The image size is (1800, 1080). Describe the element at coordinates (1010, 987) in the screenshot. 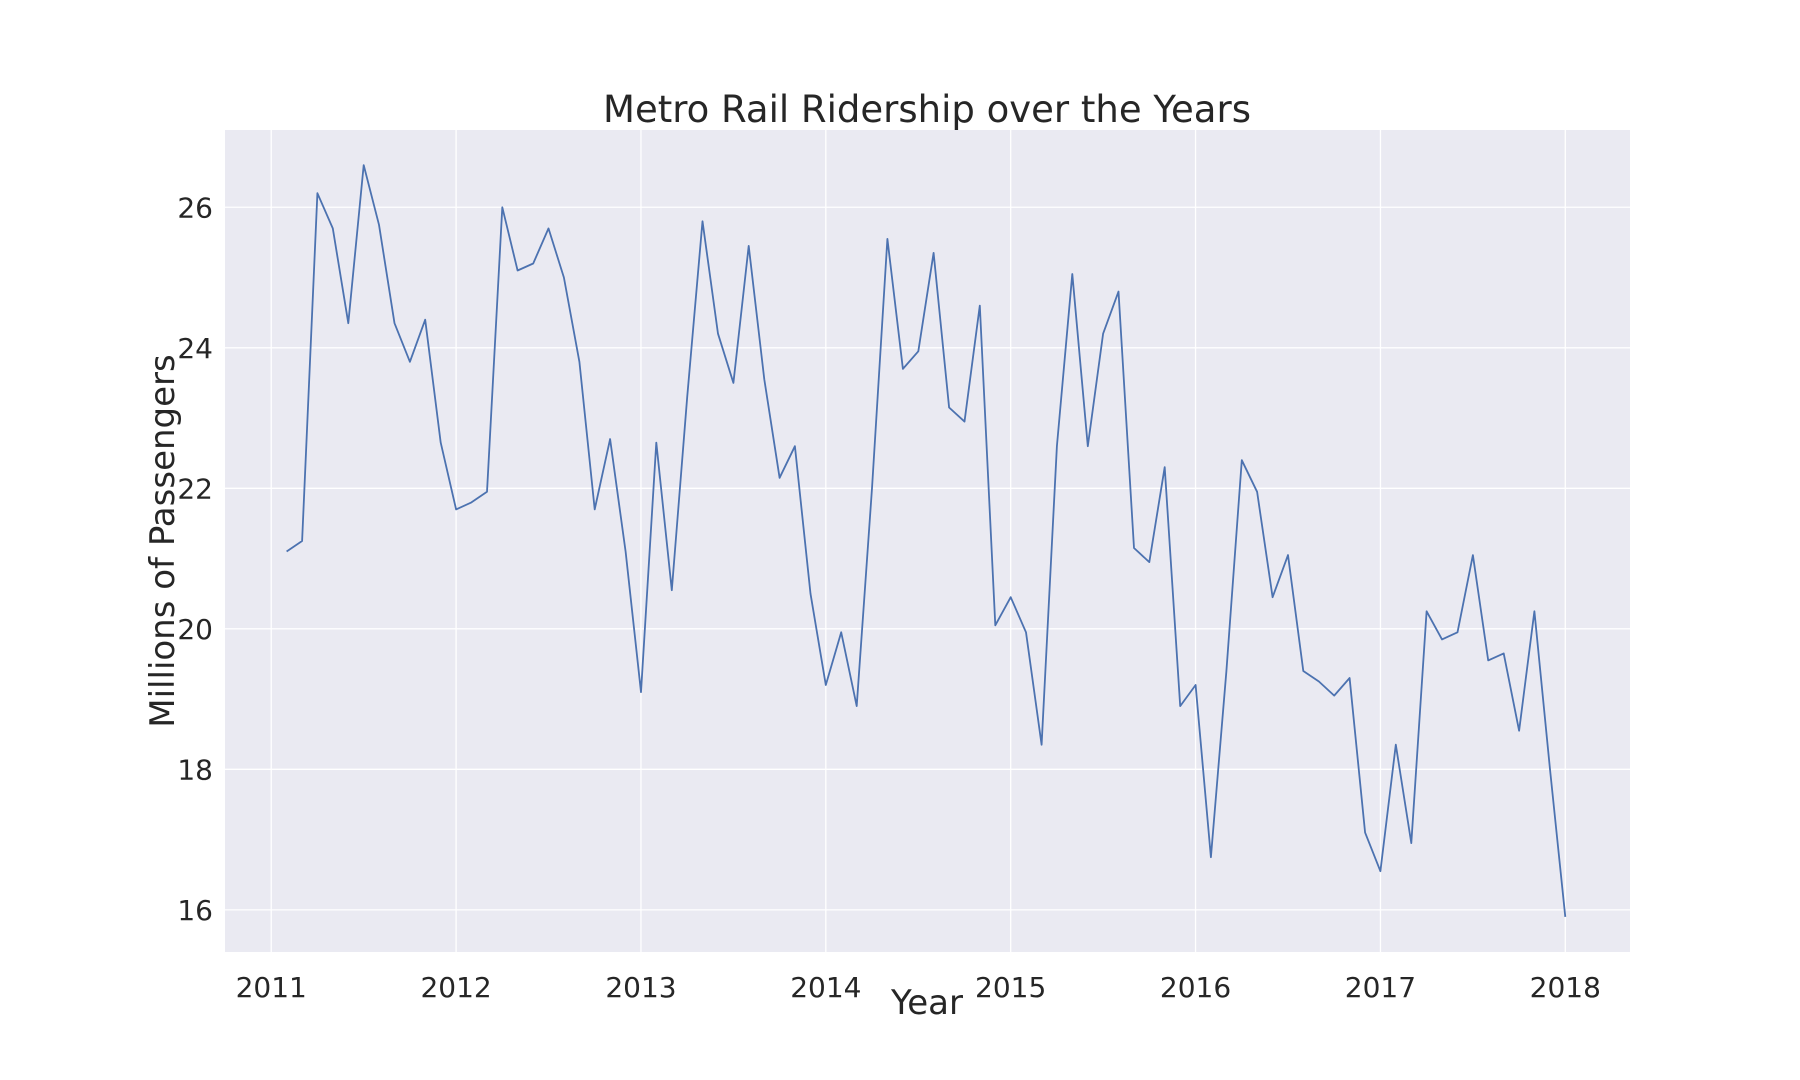

I see `x-tick-label: 2015` at that location.